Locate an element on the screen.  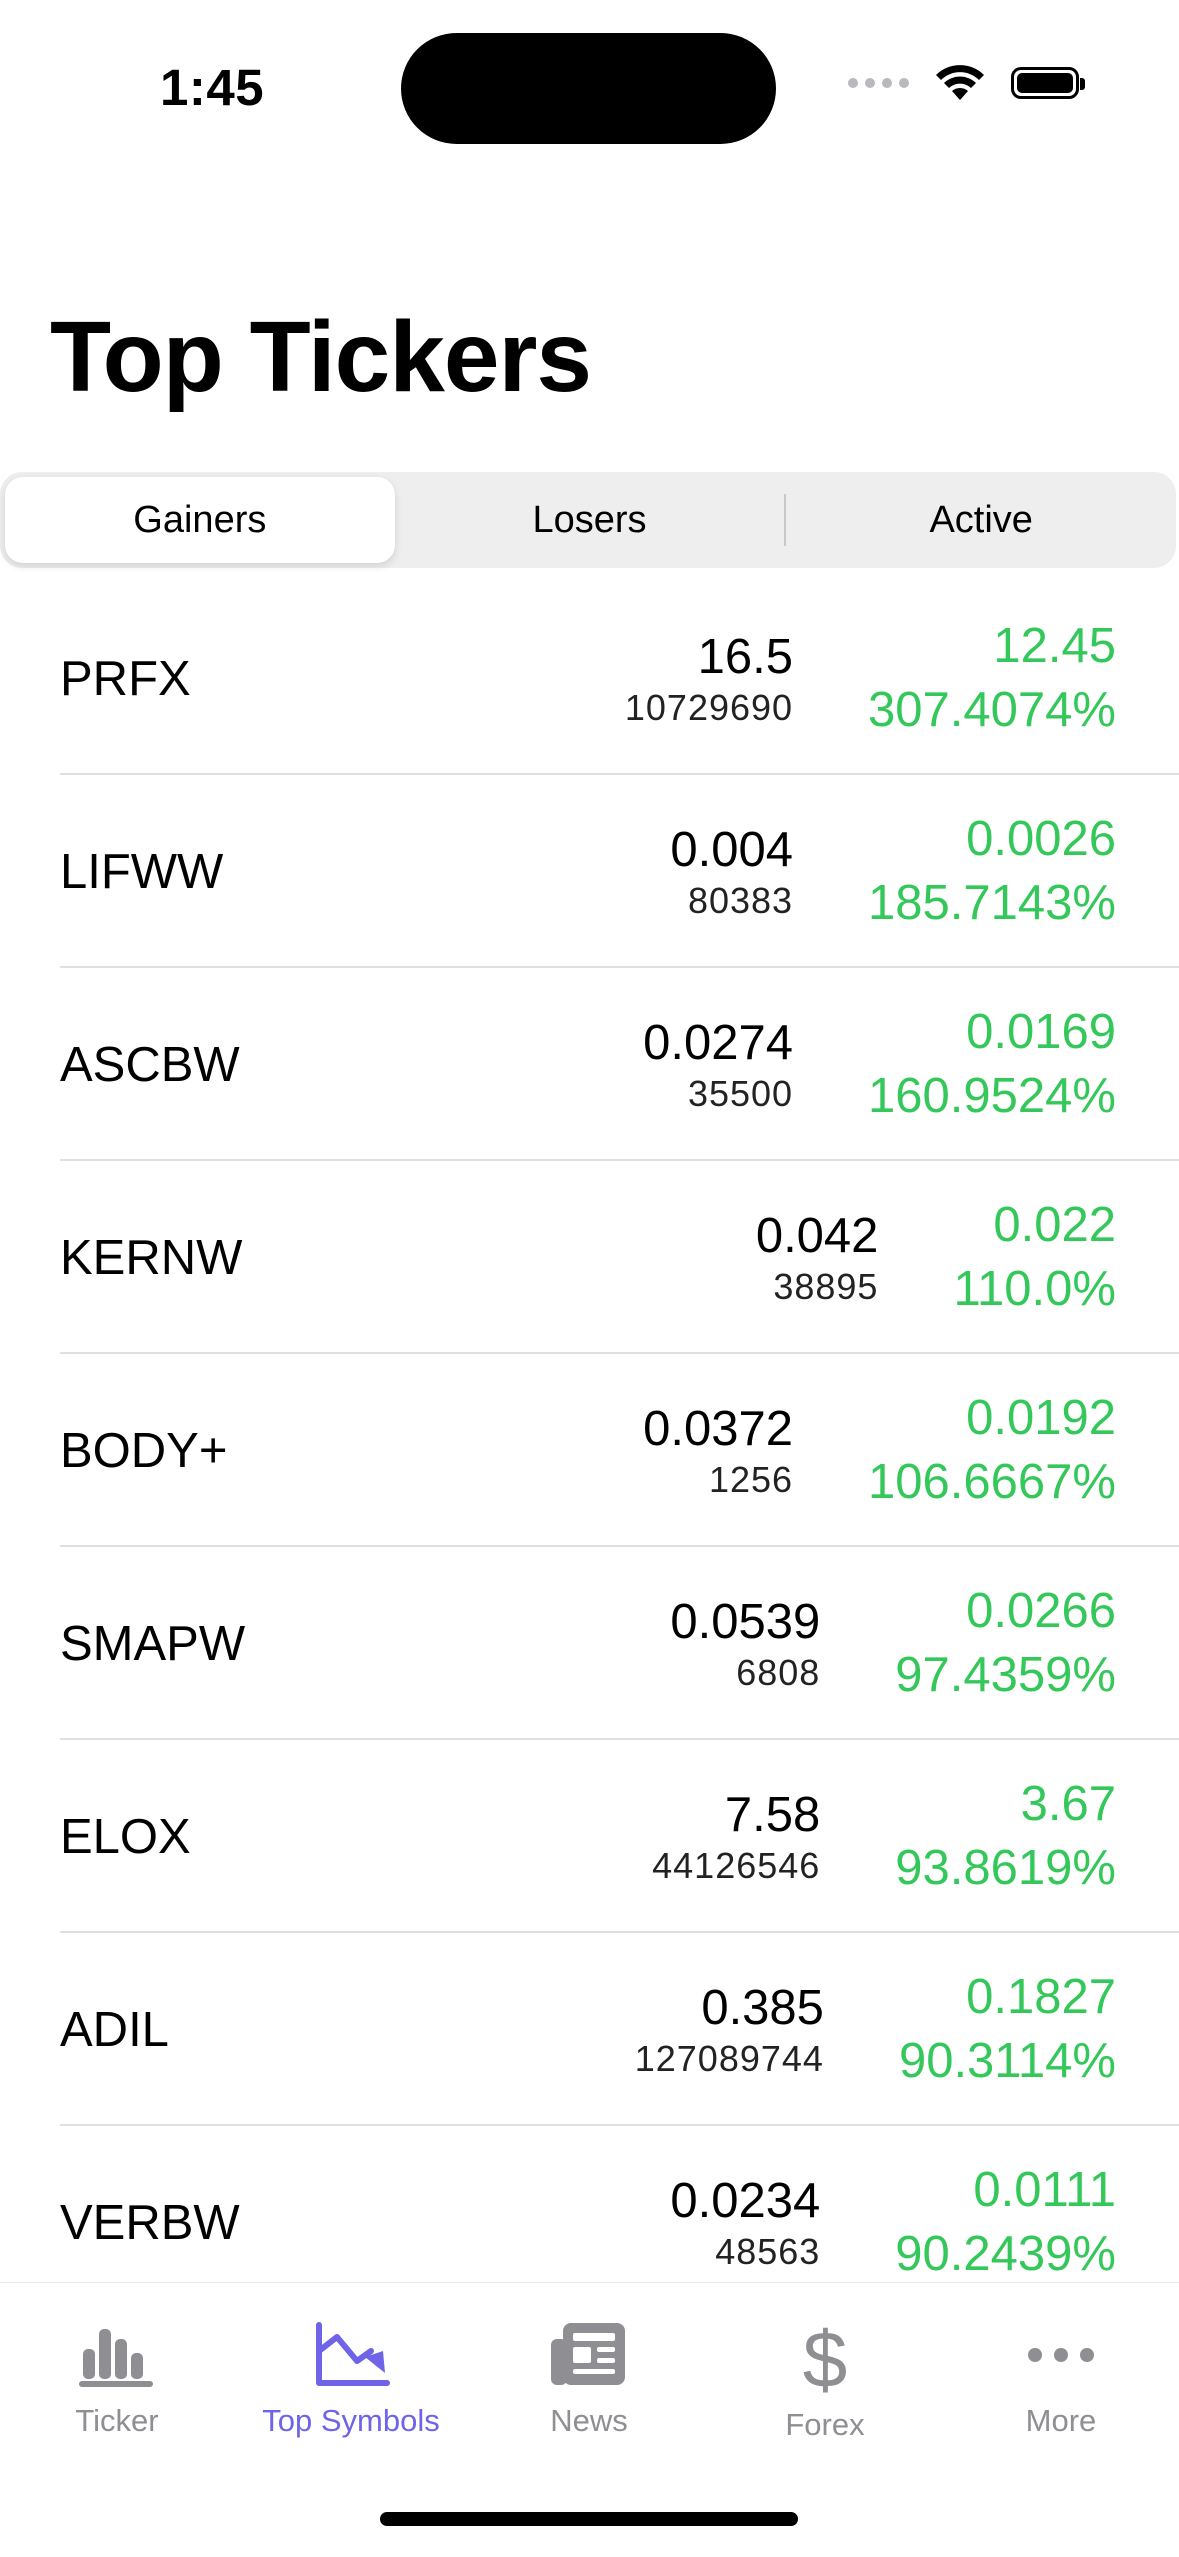
ticker-row: PRFX 16.5 10729690 12.45 307.4074% is located at coordinates (589, 678).